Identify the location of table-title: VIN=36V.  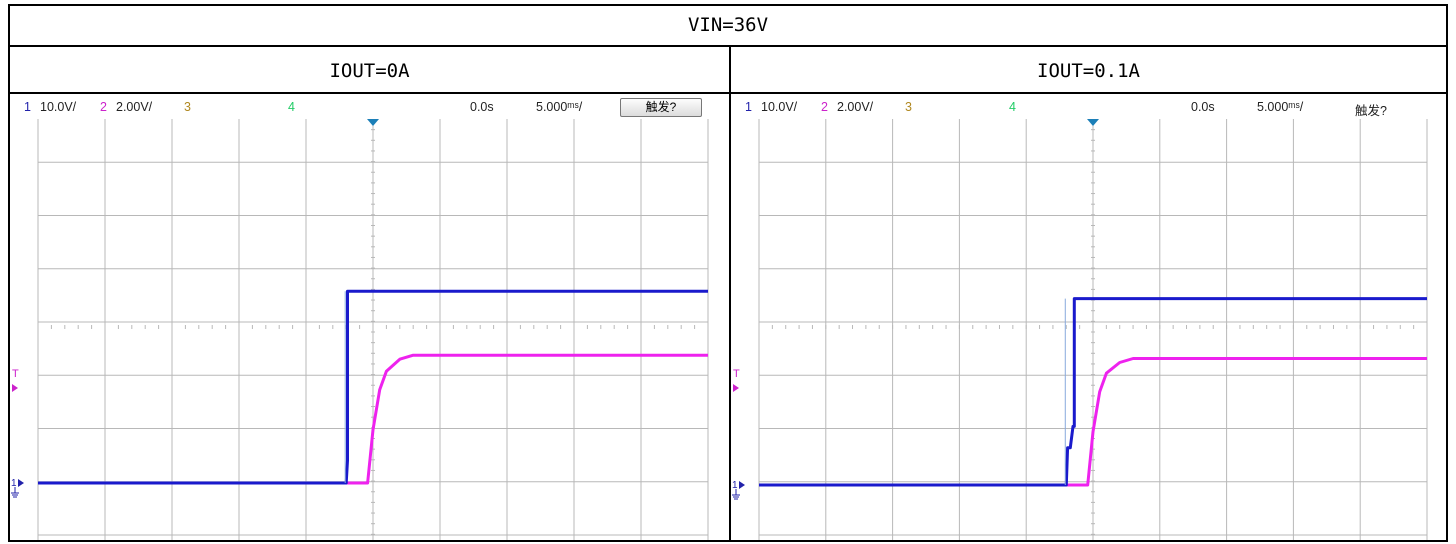
(728, 25).